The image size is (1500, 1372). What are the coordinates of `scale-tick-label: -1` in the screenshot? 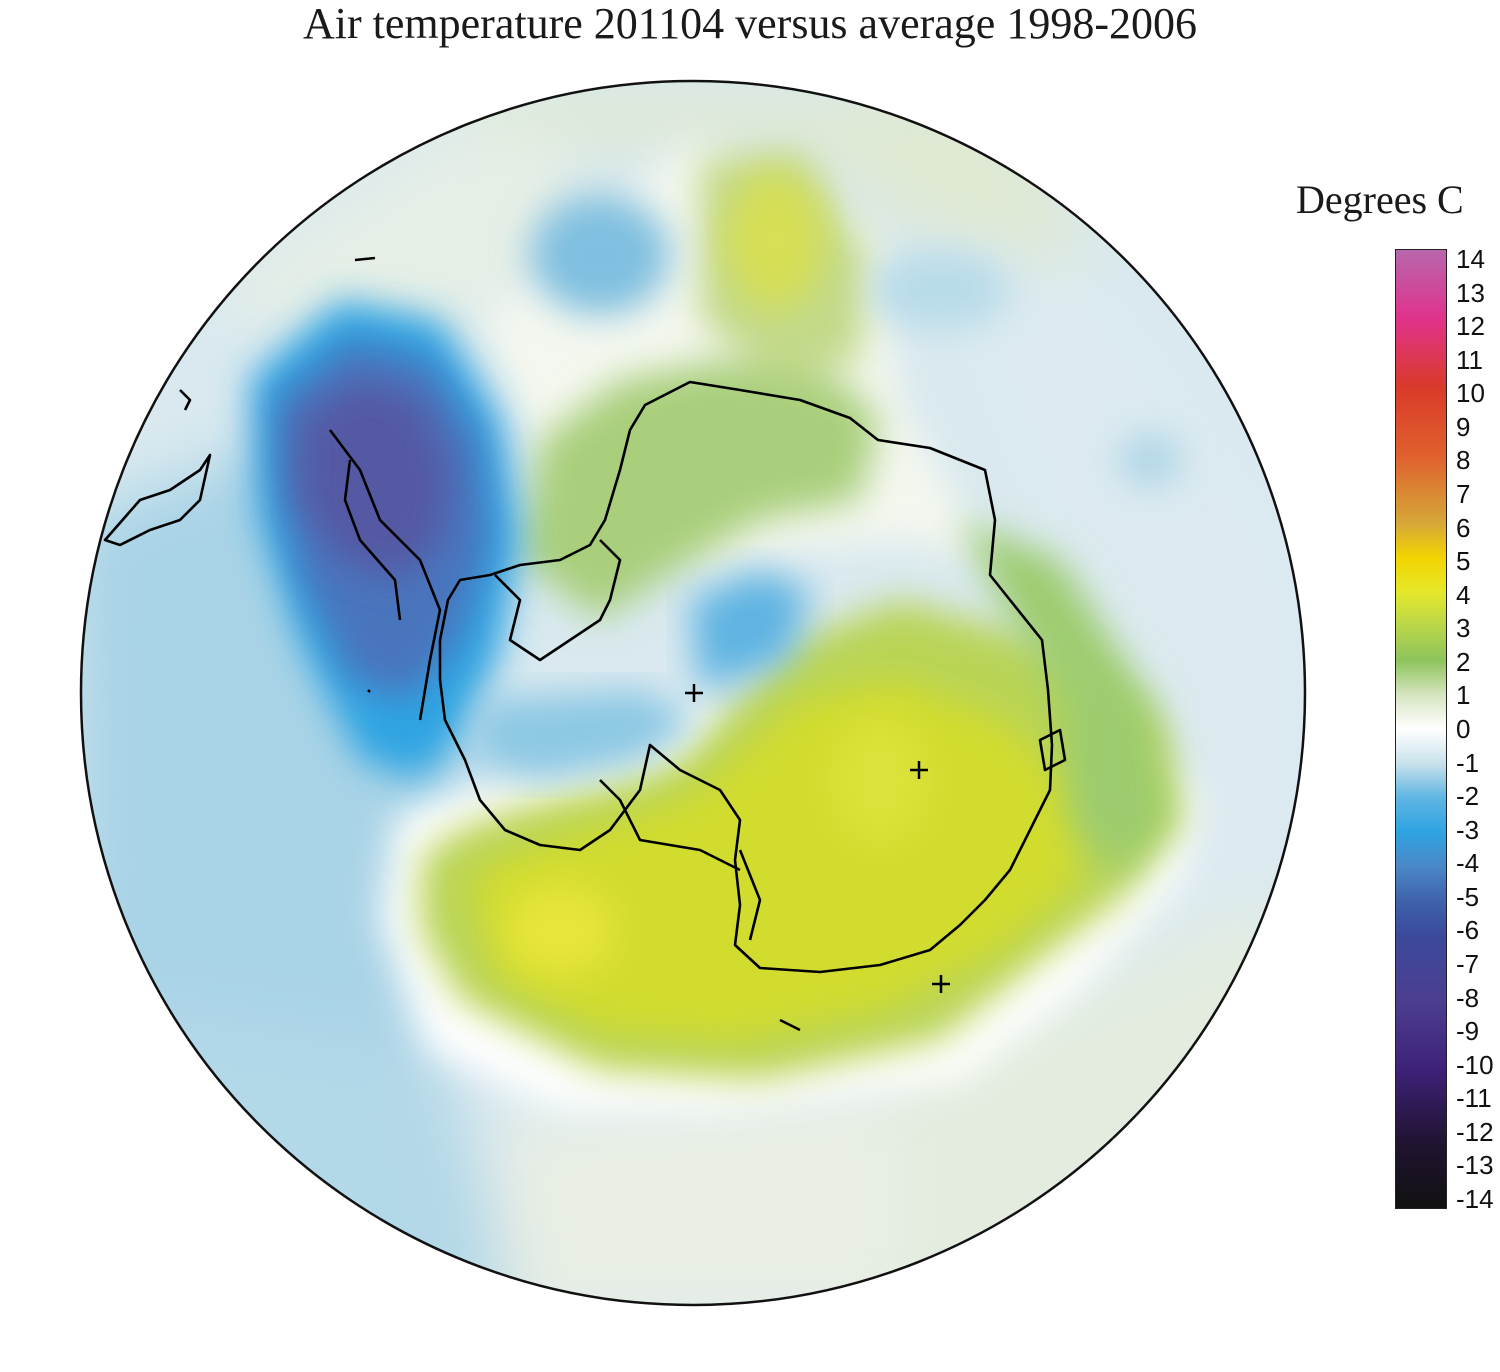 It's located at (1468, 762).